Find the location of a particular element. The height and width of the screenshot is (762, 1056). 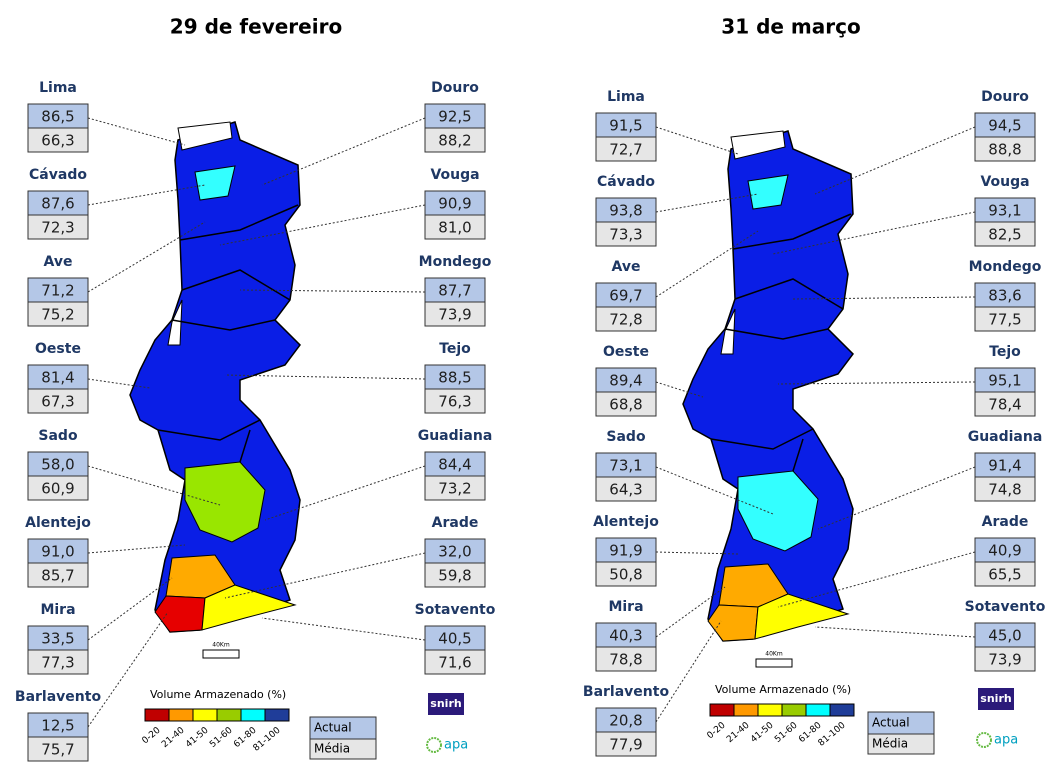

actual-value: 91,4 is located at coordinates (1004, 466).